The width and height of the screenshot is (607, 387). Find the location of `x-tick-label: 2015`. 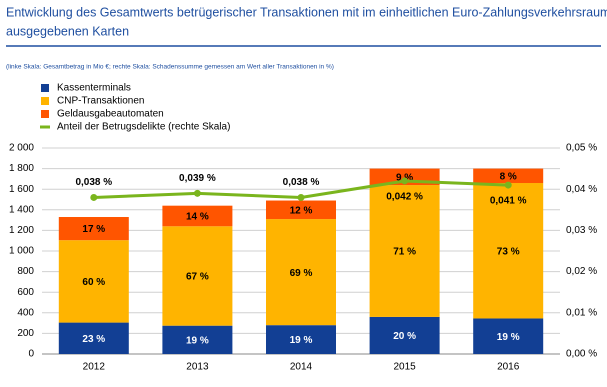

x-tick-label: 2015 is located at coordinates (404, 367).